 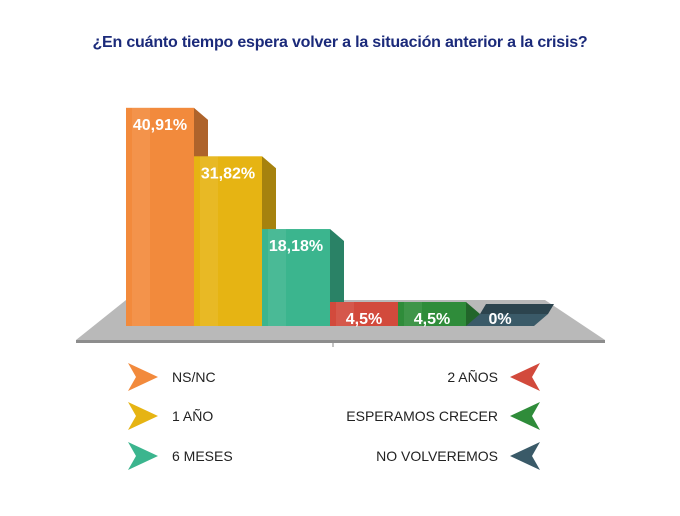 What do you see at coordinates (194, 377) in the screenshot?
I see `legend-label: NS/NC` at bounding box center [194, 377].